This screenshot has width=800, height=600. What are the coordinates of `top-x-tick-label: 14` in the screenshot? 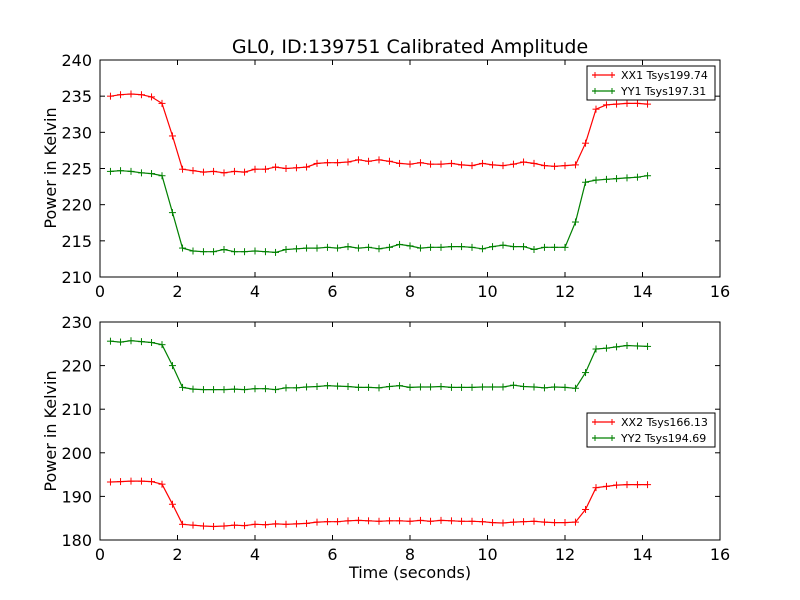 It's located at (642, 291).